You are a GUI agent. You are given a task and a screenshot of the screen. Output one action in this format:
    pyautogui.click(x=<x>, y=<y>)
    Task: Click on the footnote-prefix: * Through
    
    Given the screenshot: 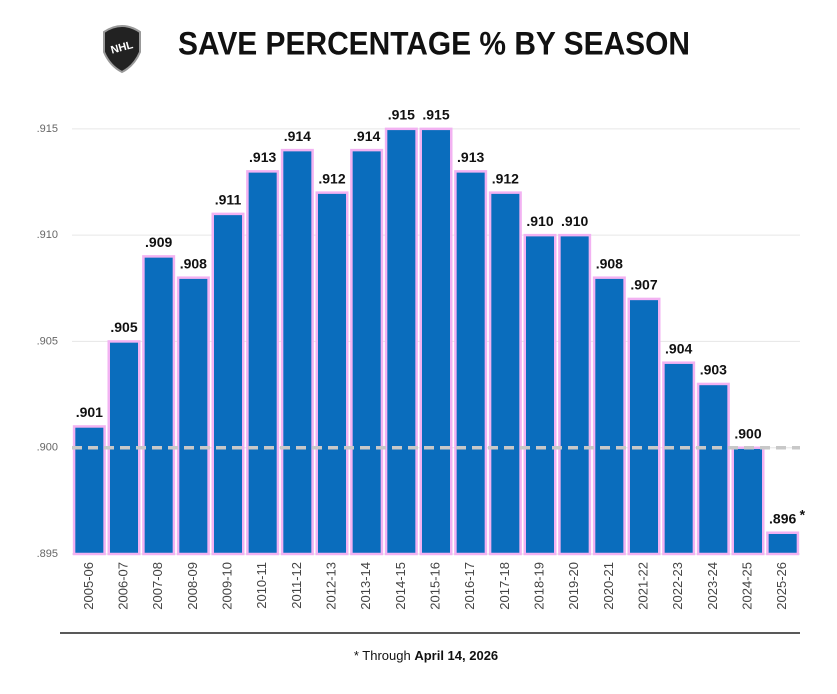 What is the action you would take?
    pyautogui.click(x=382, y=655)
    